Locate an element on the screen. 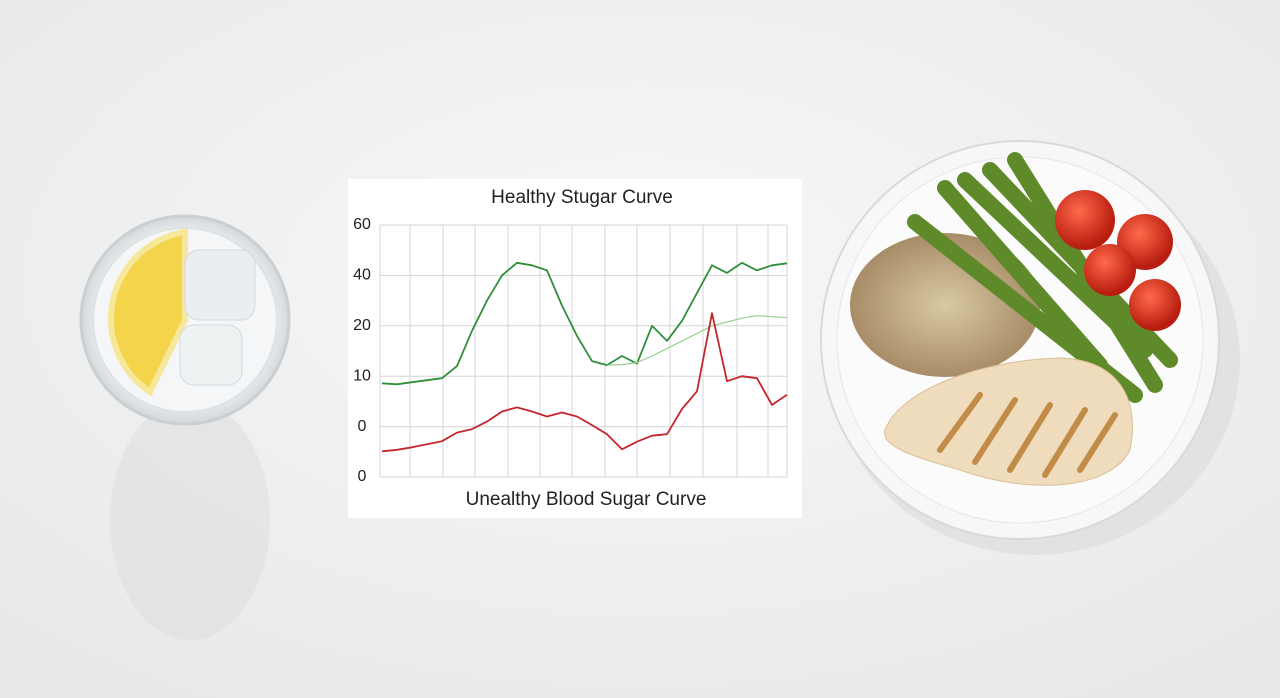 This screenshot has height=698, width=1280. y-tick-label: 20 is located at coordinates (362, 325).